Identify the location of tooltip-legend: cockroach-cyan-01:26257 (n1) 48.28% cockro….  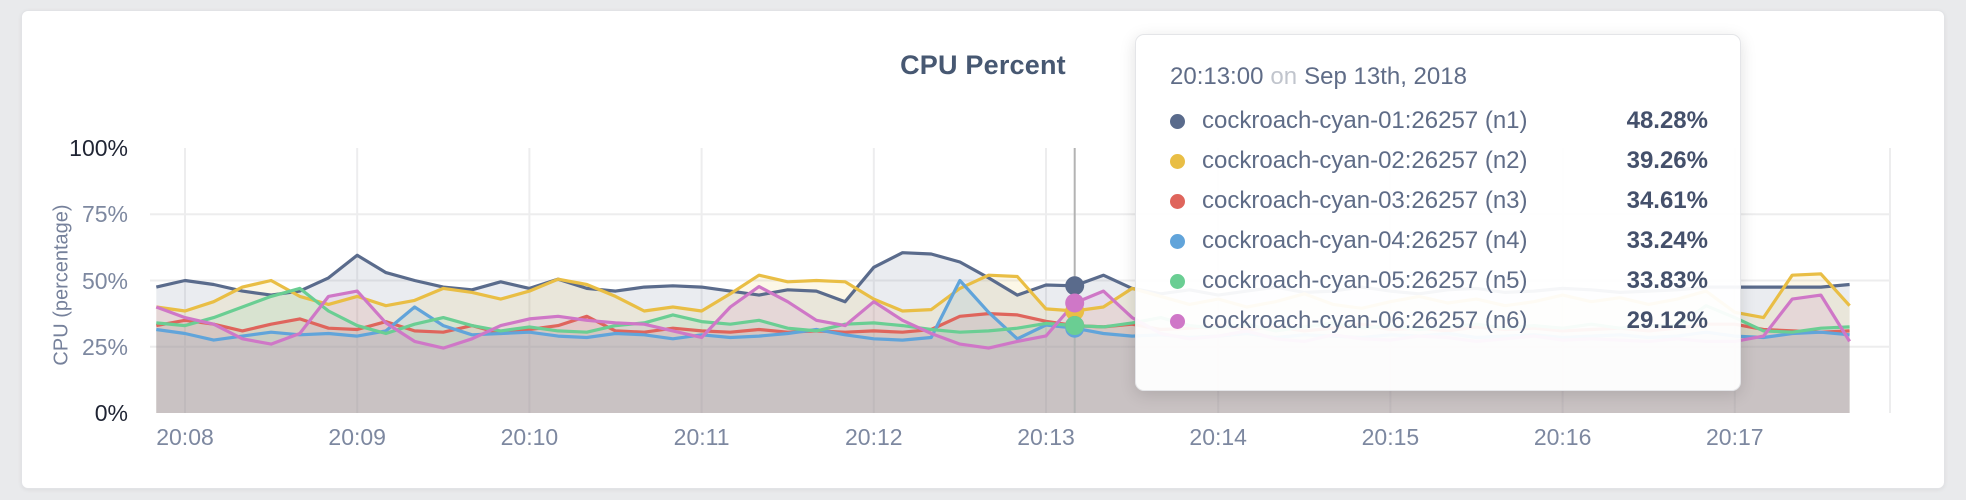
(1437, 221).